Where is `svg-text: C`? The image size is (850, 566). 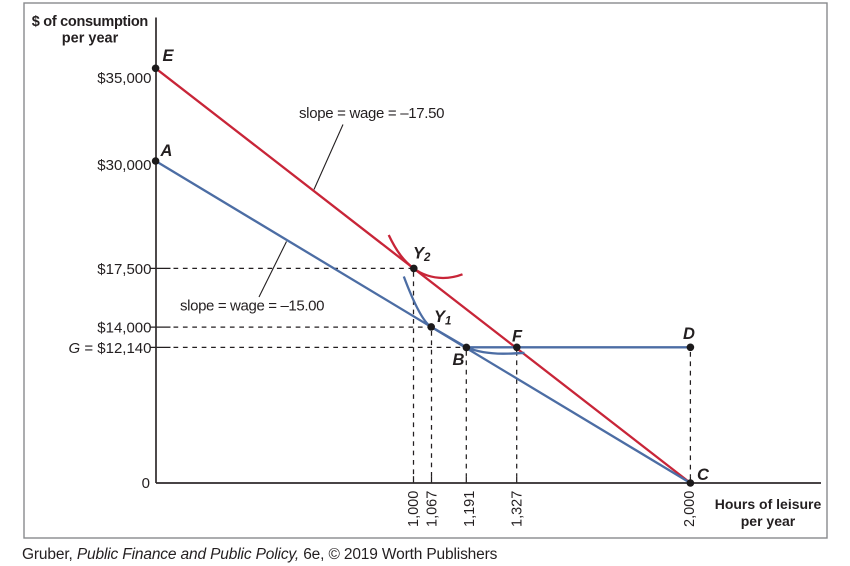 svg-text: C is located at coordinates (703, 475).